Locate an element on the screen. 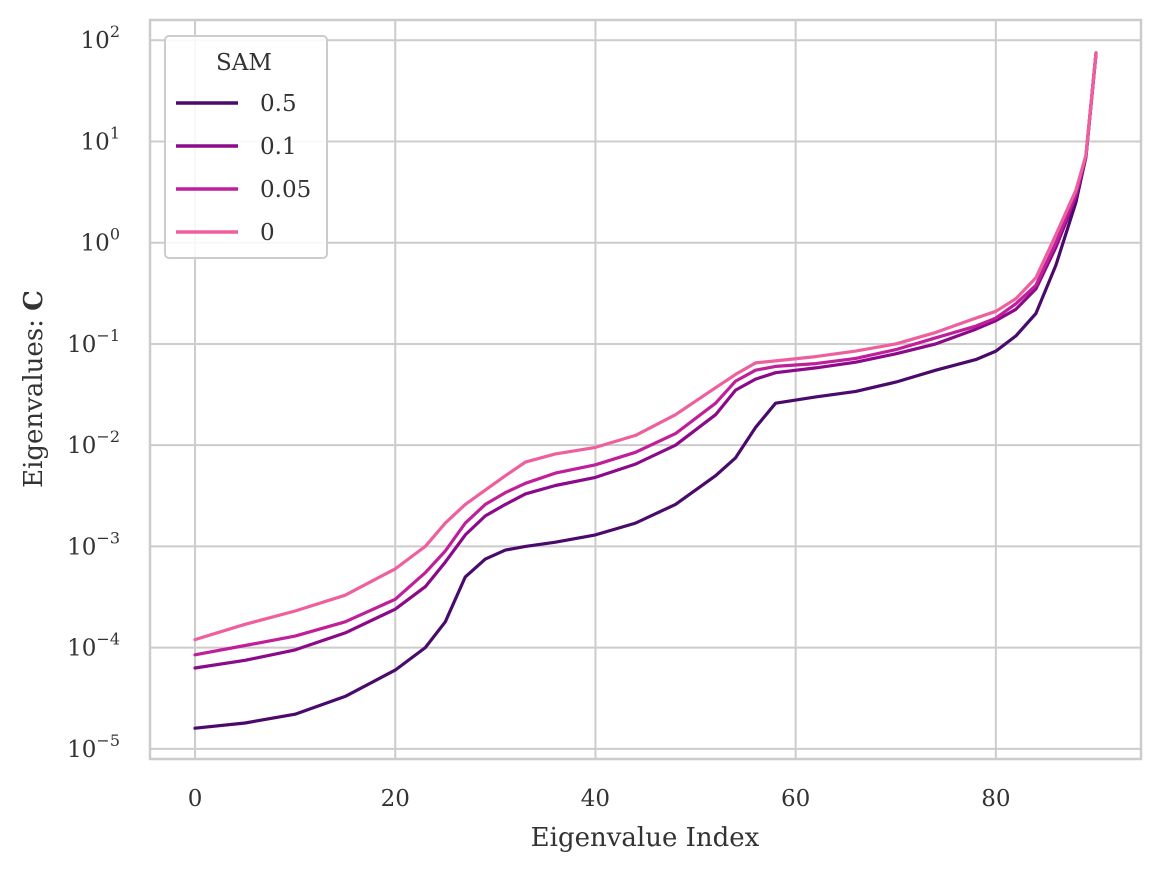 Image resolution: width=1160 pixels, height=873 pixels. y-tick-label: 10⁻⁴ is located at coordinates (93, 646).